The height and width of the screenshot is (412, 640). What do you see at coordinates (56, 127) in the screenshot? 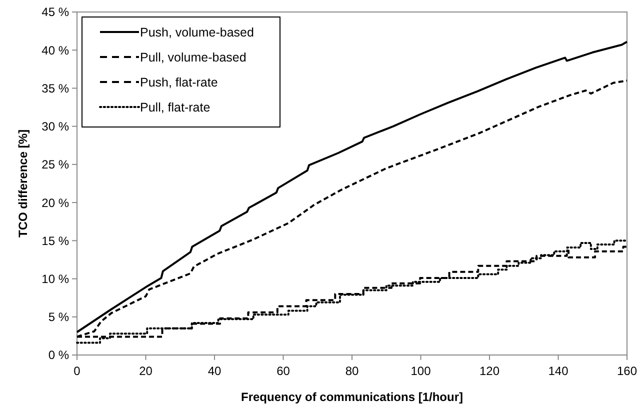
I see `y-tick-label: 30 %` at bounding box center [56, 127].